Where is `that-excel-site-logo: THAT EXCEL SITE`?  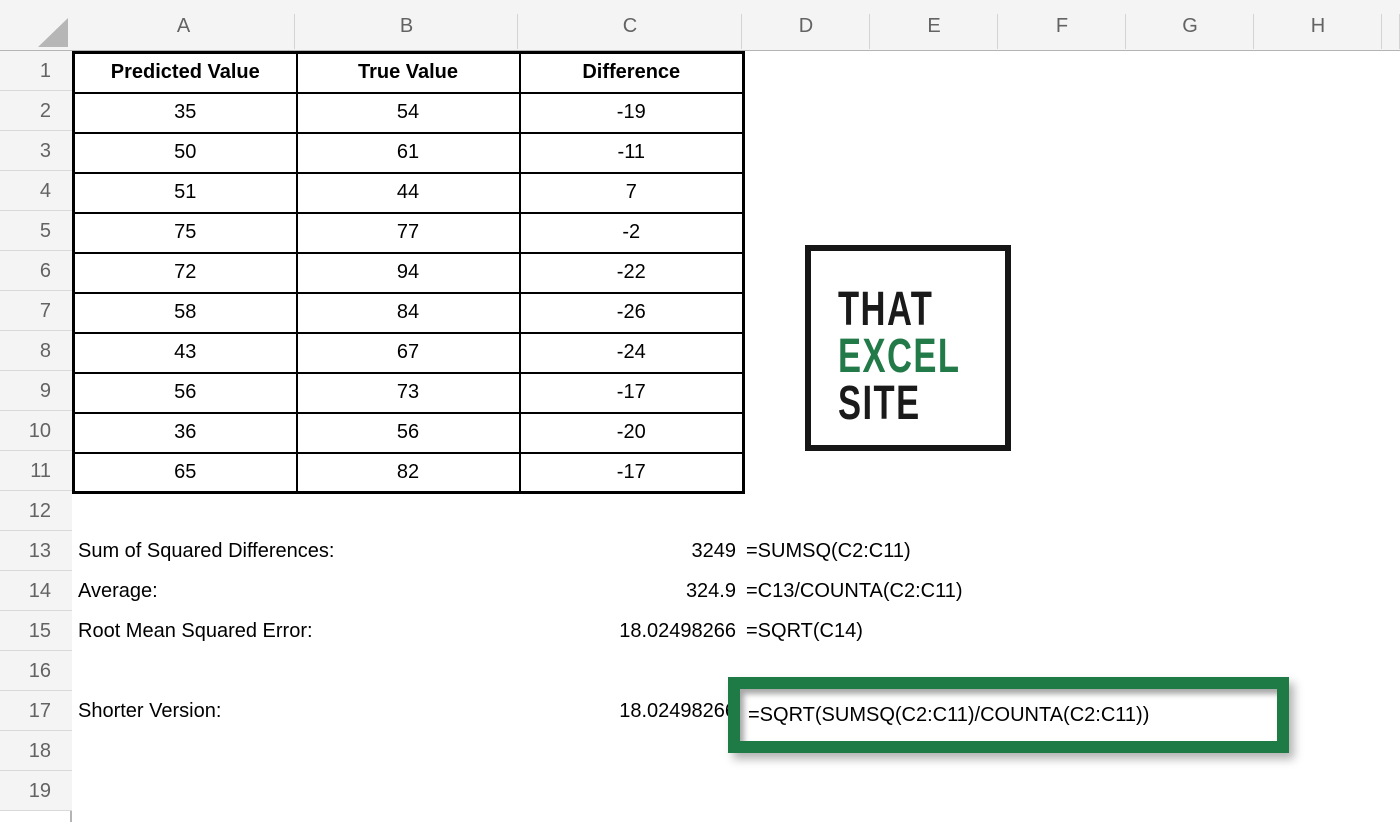 that-excel-site-logo: THAT EXCEL SITE is located at coordinates (908, 348).